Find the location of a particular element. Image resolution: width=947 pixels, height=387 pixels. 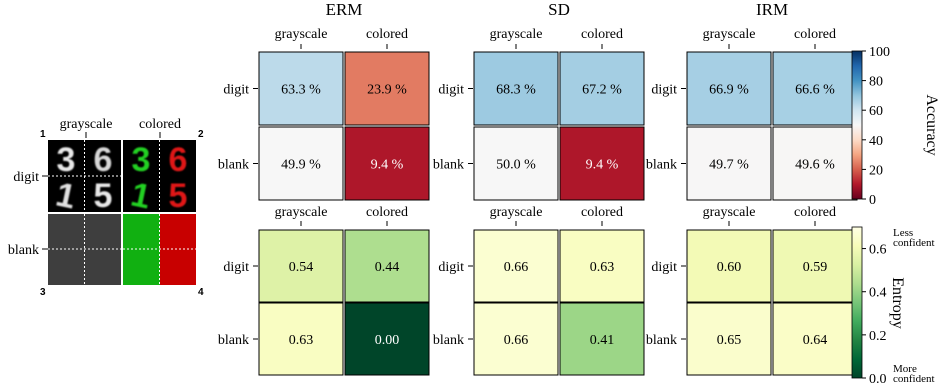

accuracy-cell-label: 66.9 % is located at coordinates (729, 90).